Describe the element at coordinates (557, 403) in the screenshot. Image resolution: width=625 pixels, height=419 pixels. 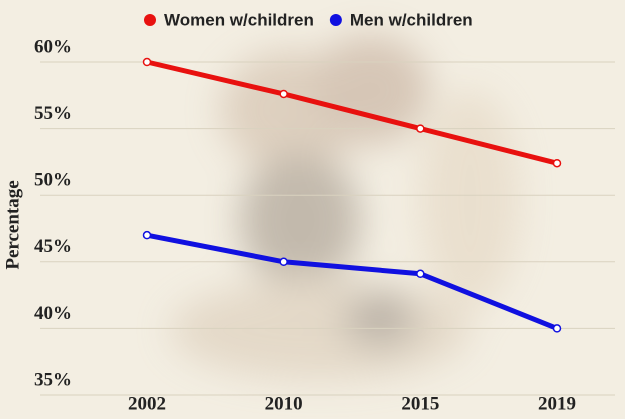
I see `x-tick-label: 2019` at that location.